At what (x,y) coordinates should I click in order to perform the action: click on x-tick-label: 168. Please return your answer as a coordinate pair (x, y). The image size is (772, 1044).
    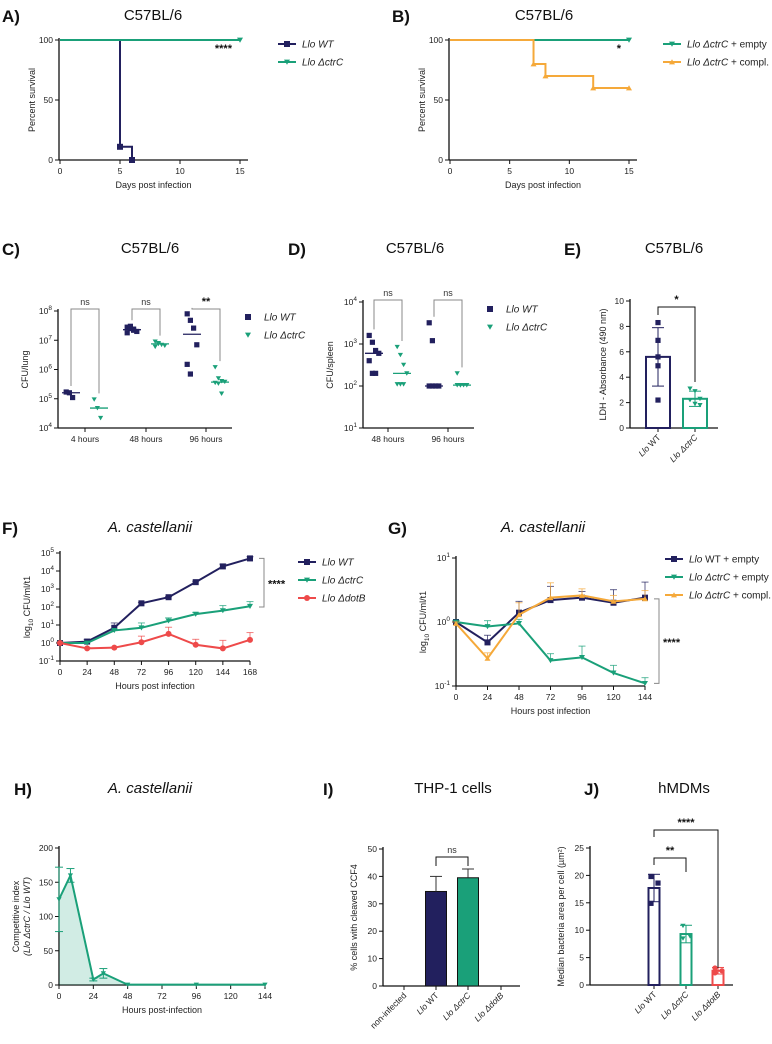
    Looking at the image, I should click on (250, 672).